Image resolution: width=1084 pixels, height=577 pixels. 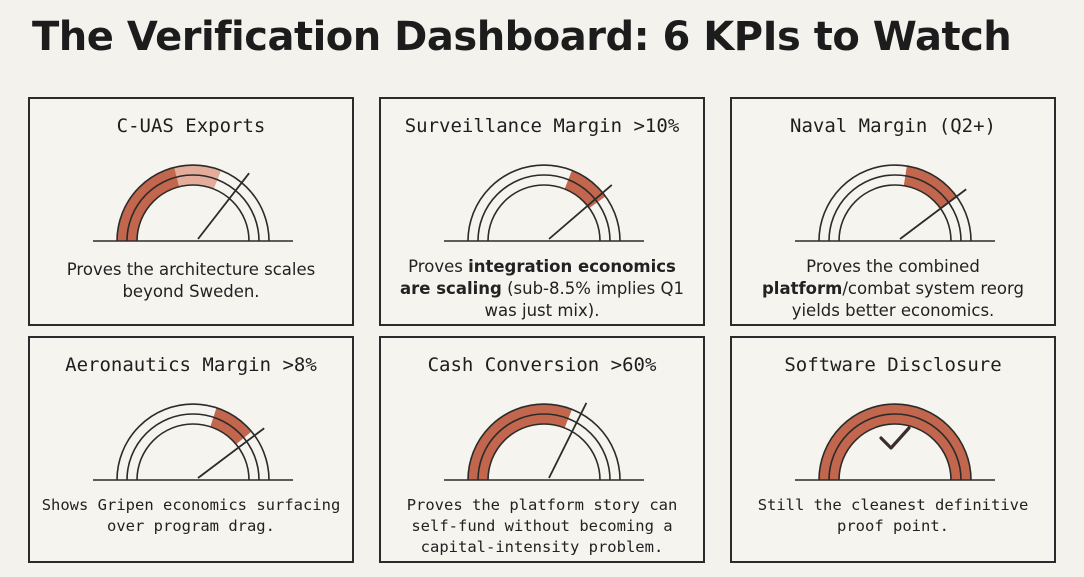 I want to click on kpi-description-emphasis: integration economics are scaling, so click(x=538, y=277).